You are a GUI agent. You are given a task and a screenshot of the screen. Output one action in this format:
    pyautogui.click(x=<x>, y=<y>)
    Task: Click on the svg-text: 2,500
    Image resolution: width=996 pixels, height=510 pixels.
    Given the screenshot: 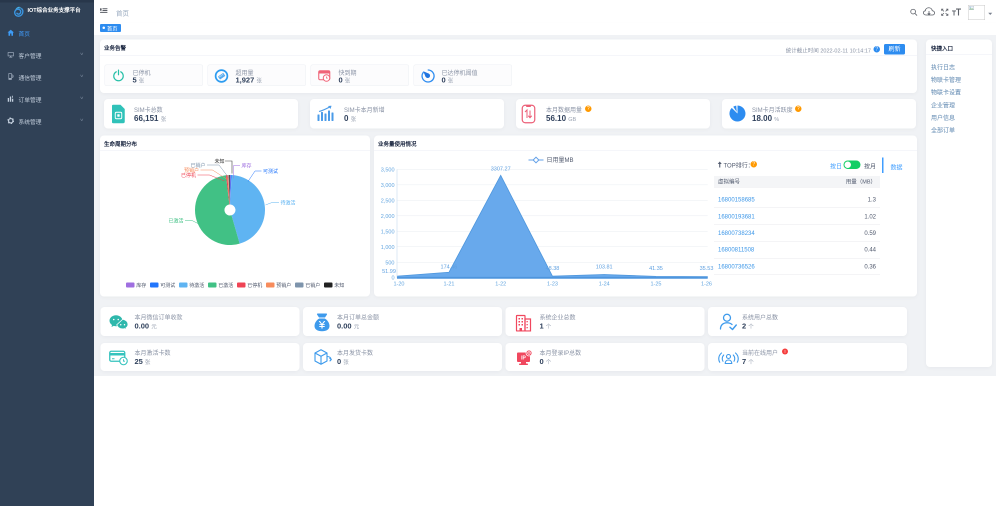 What is the action you would take?
    pyautogui.click(x=388, y=201)
    